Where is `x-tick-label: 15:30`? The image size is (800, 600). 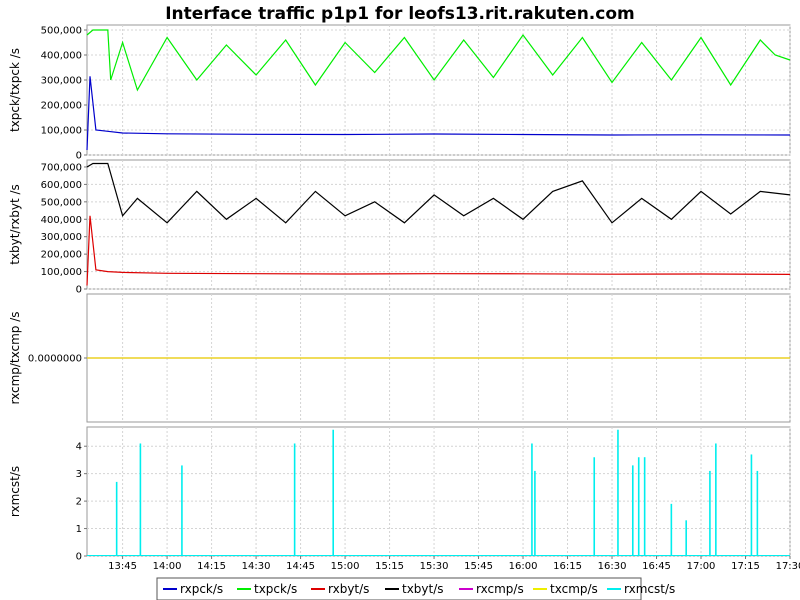 x-tick-label: 15:30 is located at coordinates (434, 566).